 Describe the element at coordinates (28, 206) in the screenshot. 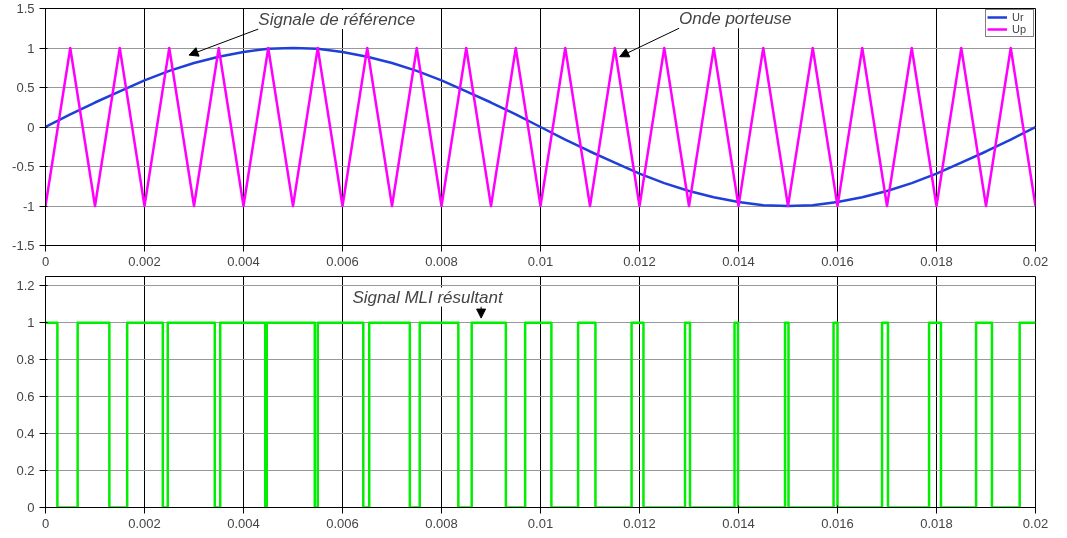

I see `y-tick-label: -1` at that location.